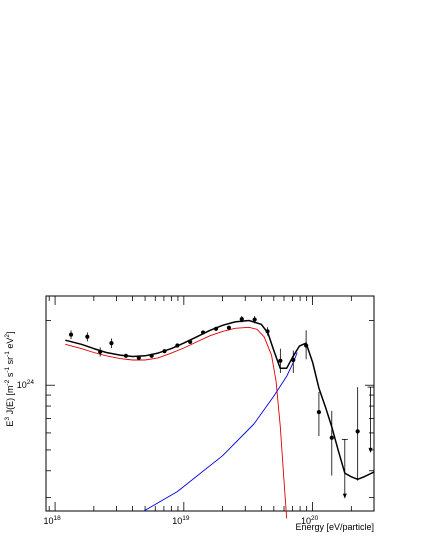 The width and height of the screenshot is (425, 550). What do you see at coordinates (181, 520) in the screenshot?
I see `x-tick-label: 1019` at bounding box center [181, 520].